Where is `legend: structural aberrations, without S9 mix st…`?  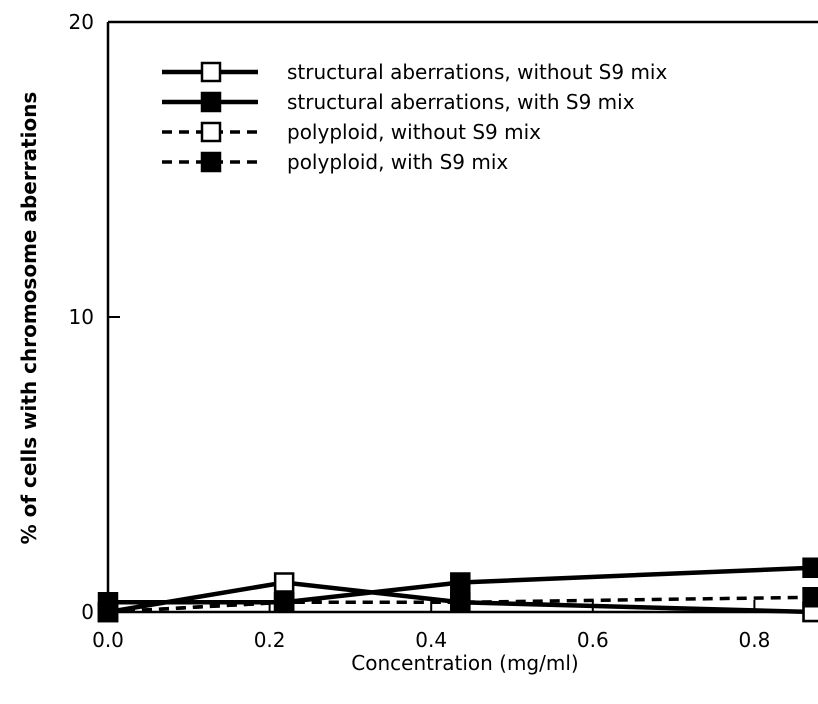
legend: structural aberrations, without S9 mix st… is located at coordinates (414, 117).